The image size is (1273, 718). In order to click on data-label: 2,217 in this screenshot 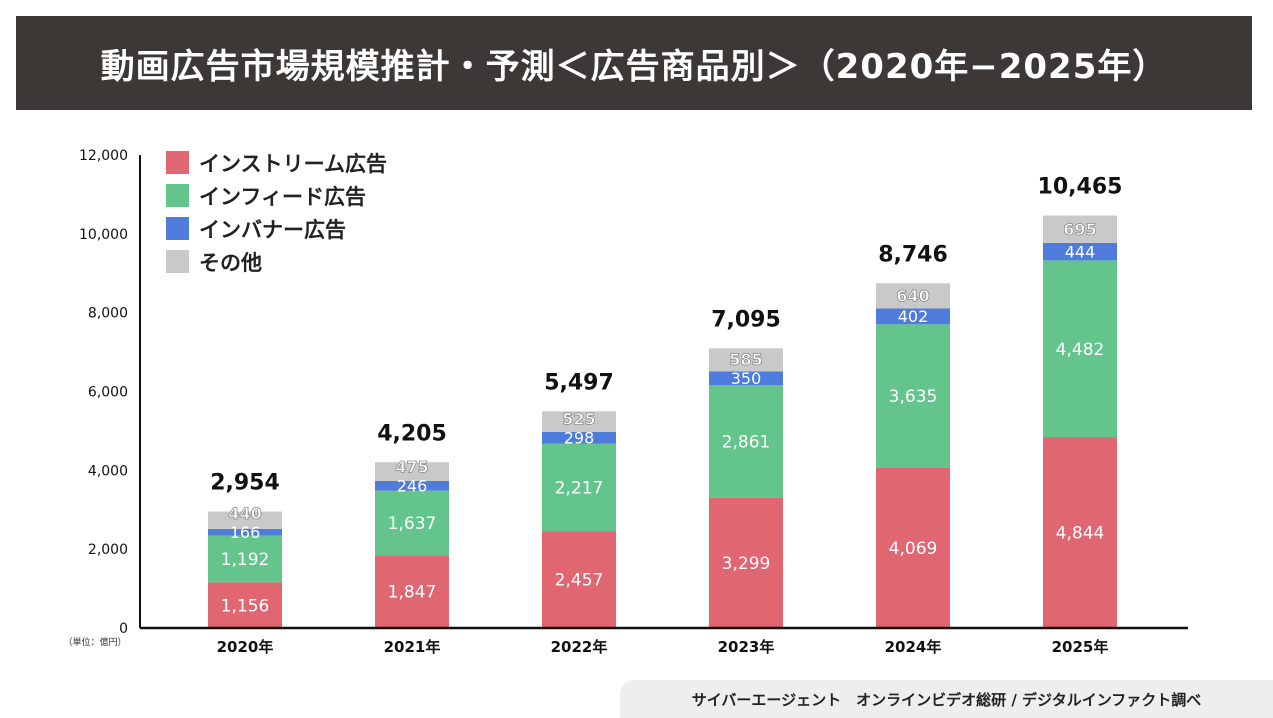, I will do `click(579, 489)`.